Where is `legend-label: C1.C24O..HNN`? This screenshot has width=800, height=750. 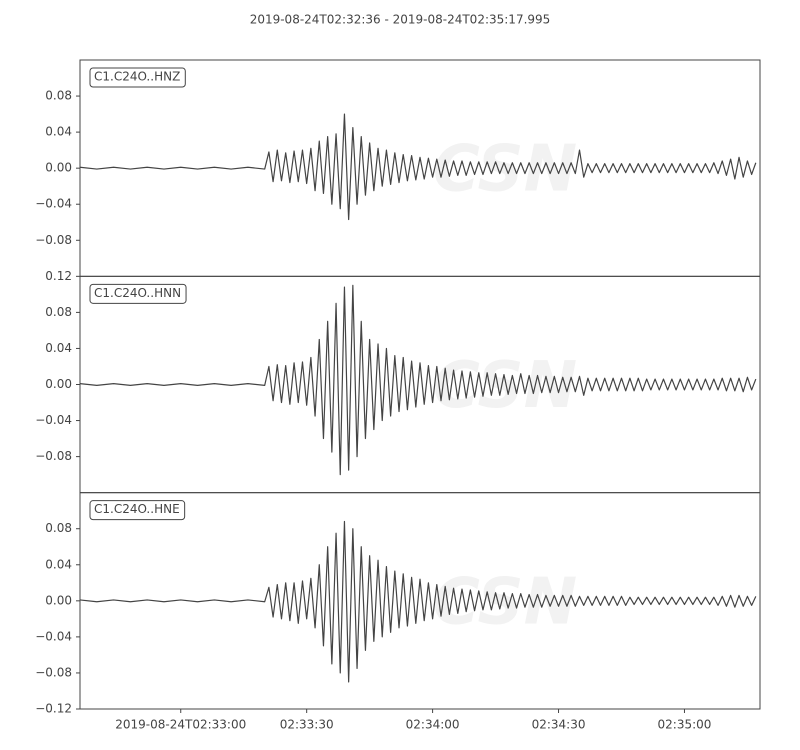 legend-label: C1.C24O..HNN is located at coordinates (137, 293).